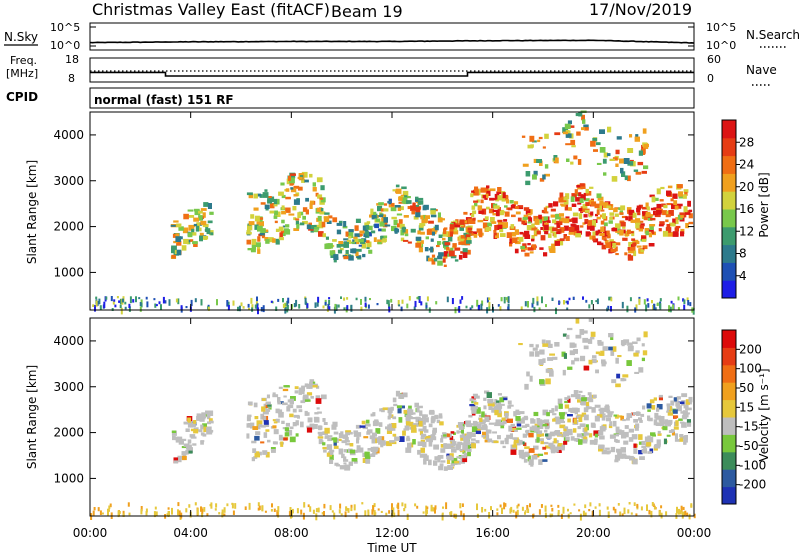 The image size is (800, 554). I want to click on nsky-label: N.Sky, so click(21, 37).